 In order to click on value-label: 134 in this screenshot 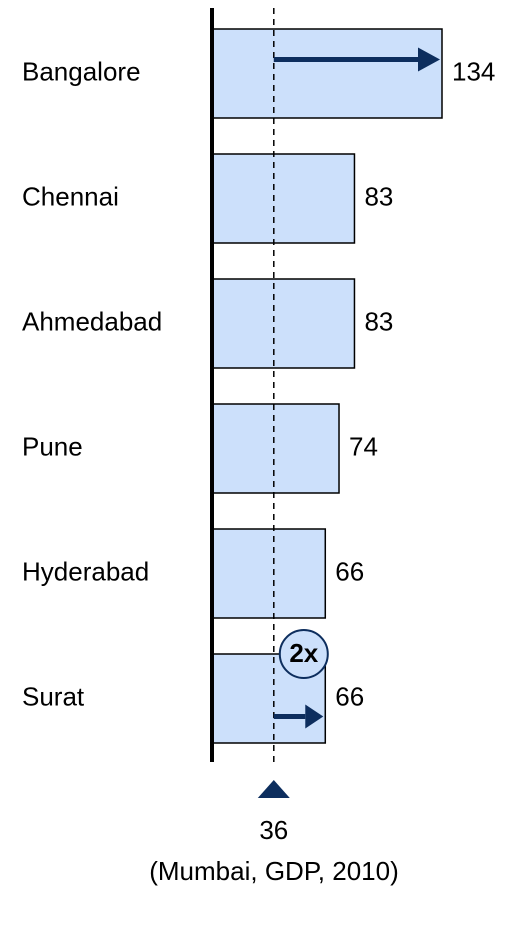, I will do `click(473, 71)`.